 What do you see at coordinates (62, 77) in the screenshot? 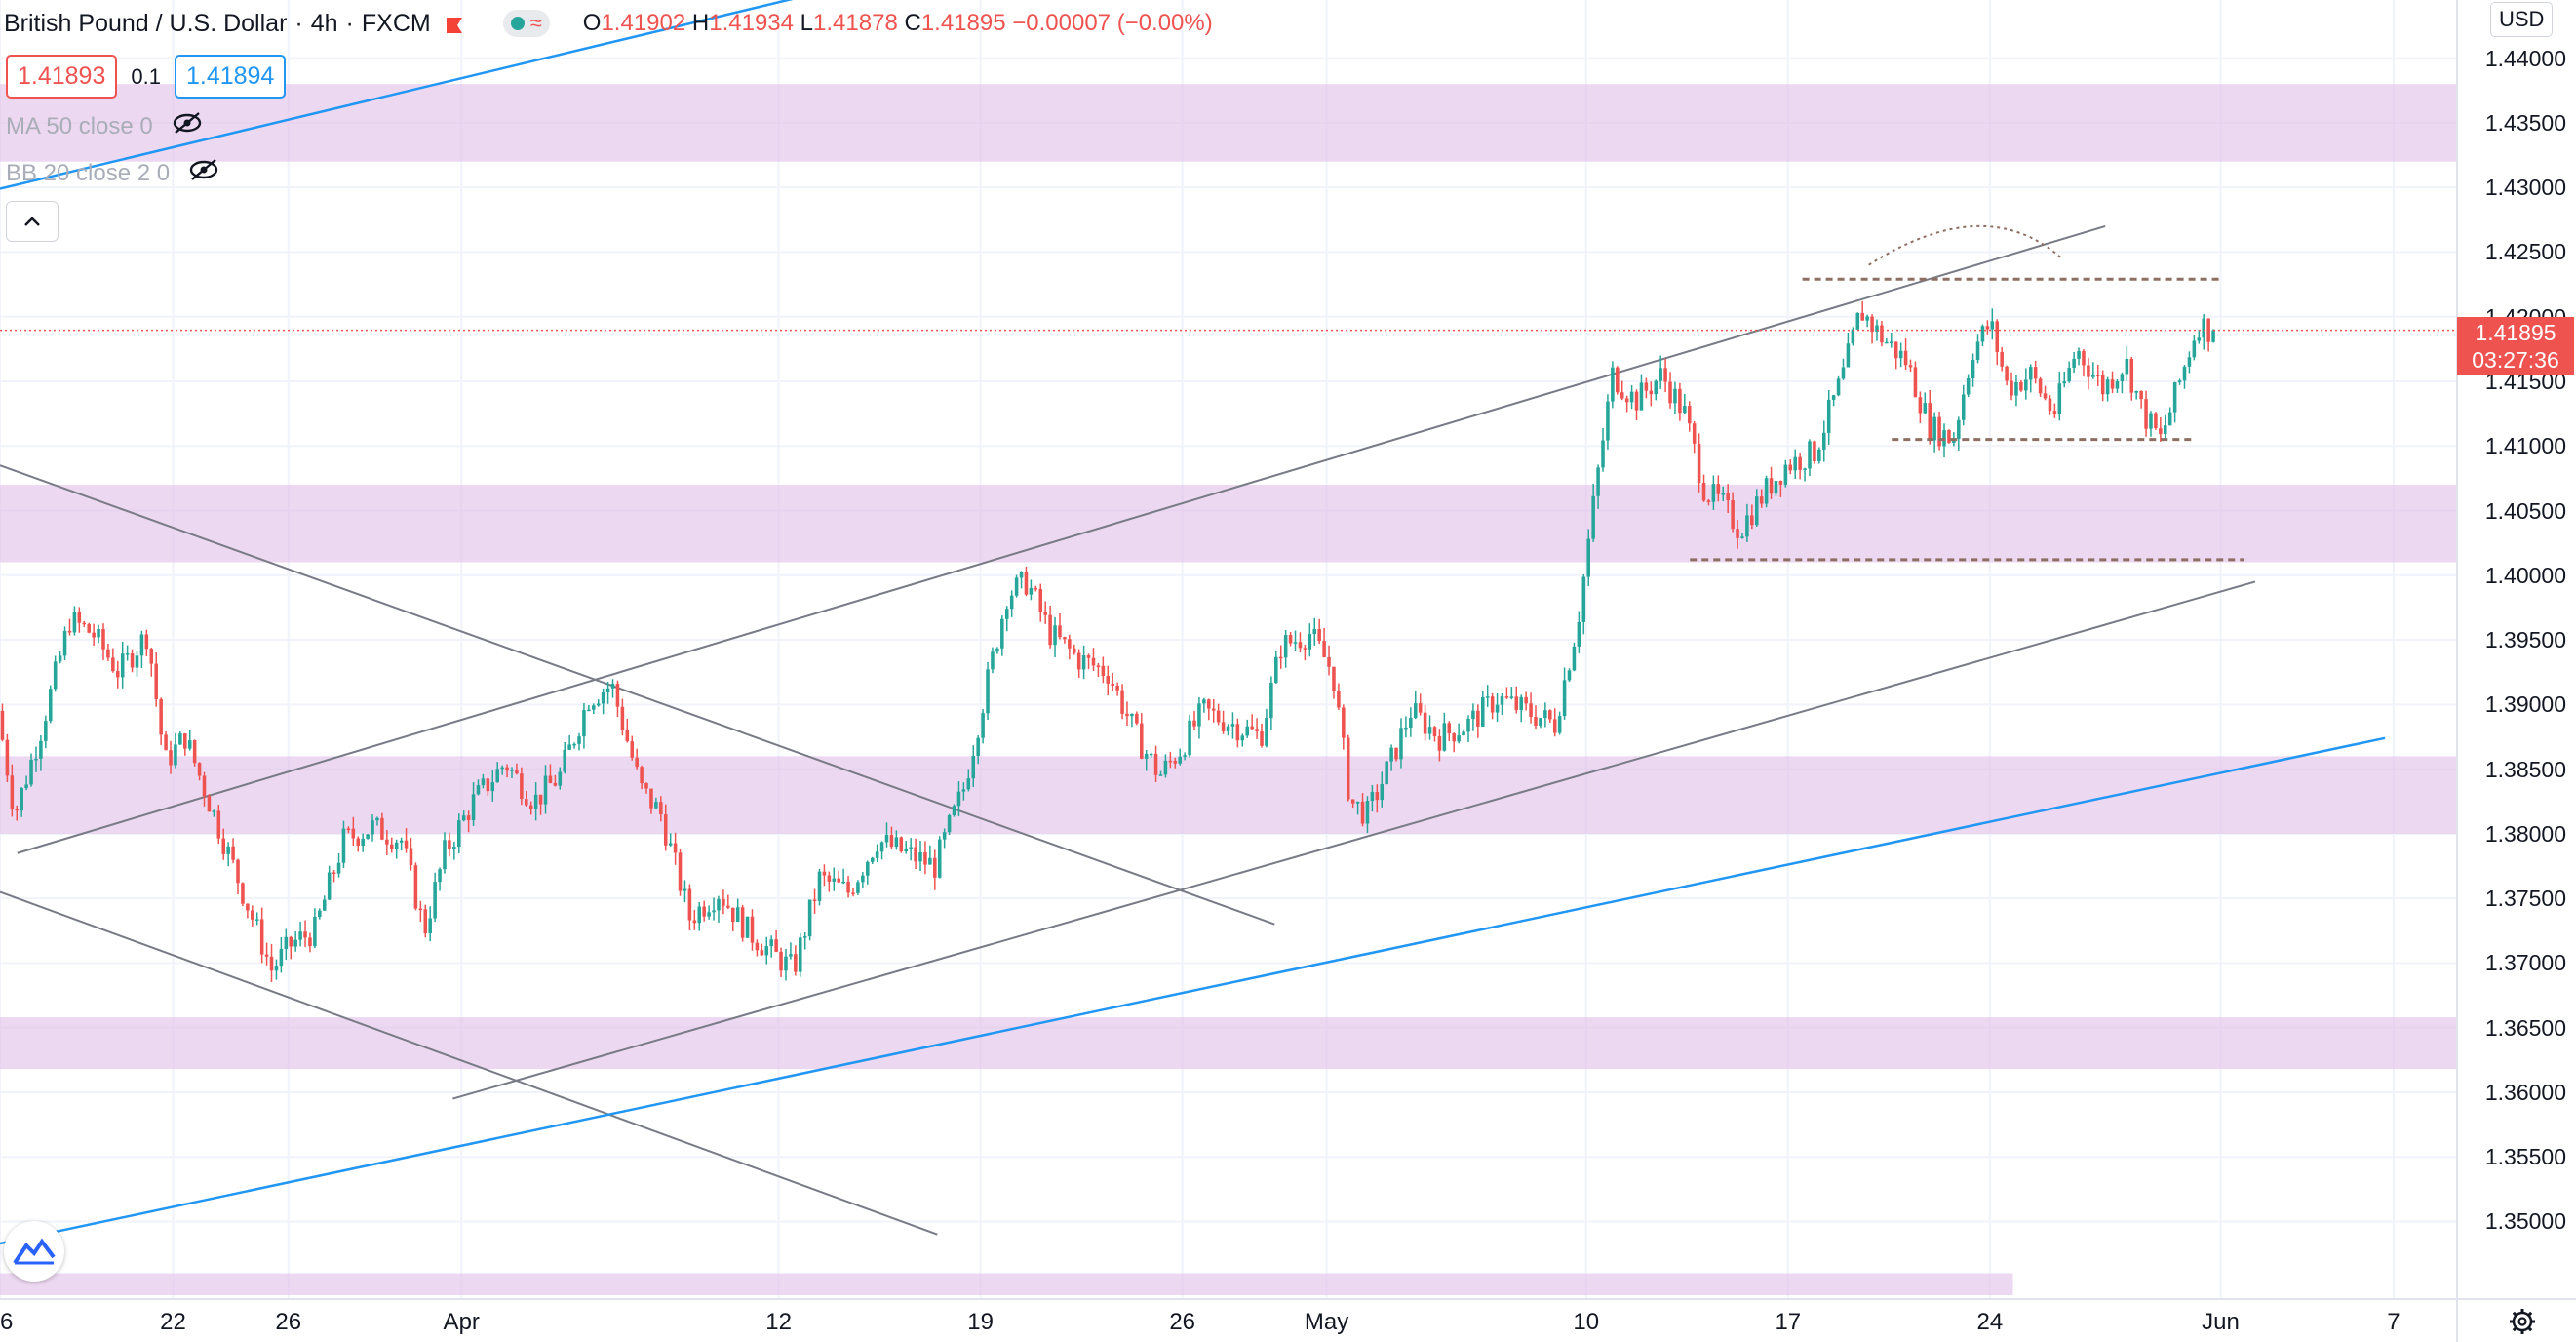
I see `sell-button: 1.41893` at bounding box center [62, 77].